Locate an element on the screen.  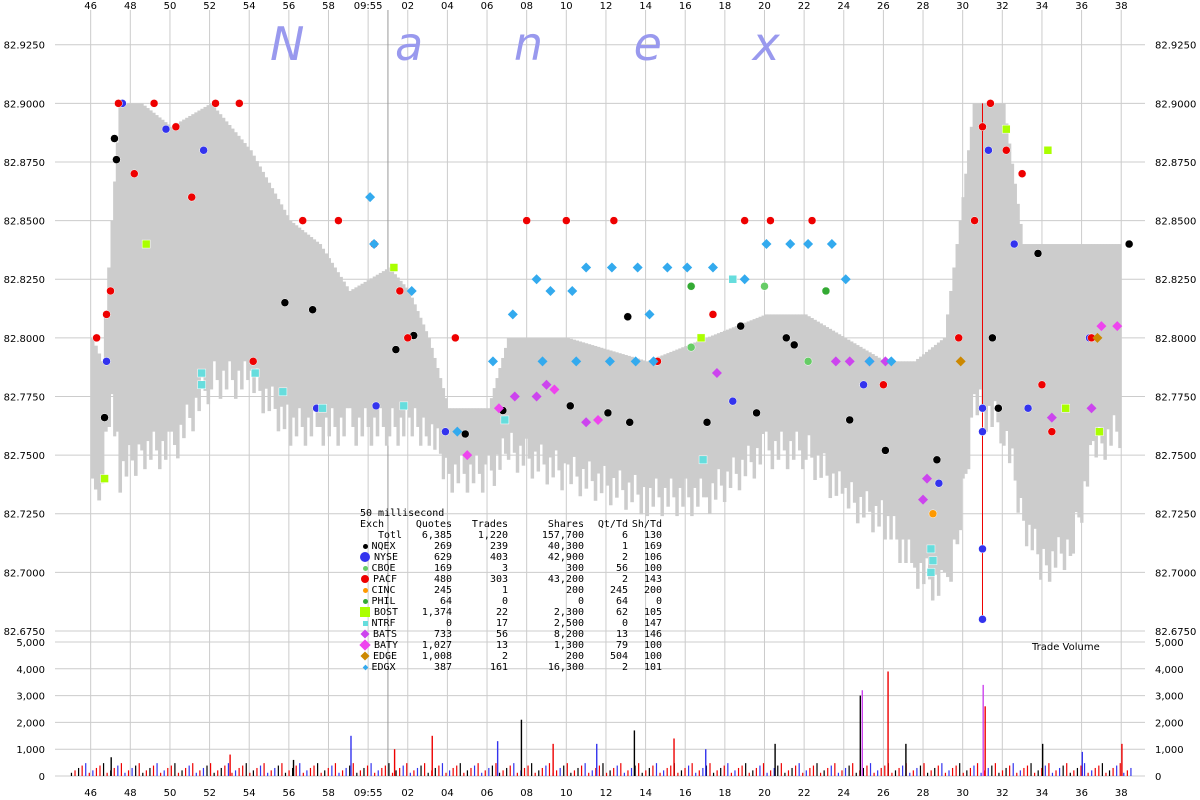
legend-exch: NTRF is located at coordinates (382, 623).